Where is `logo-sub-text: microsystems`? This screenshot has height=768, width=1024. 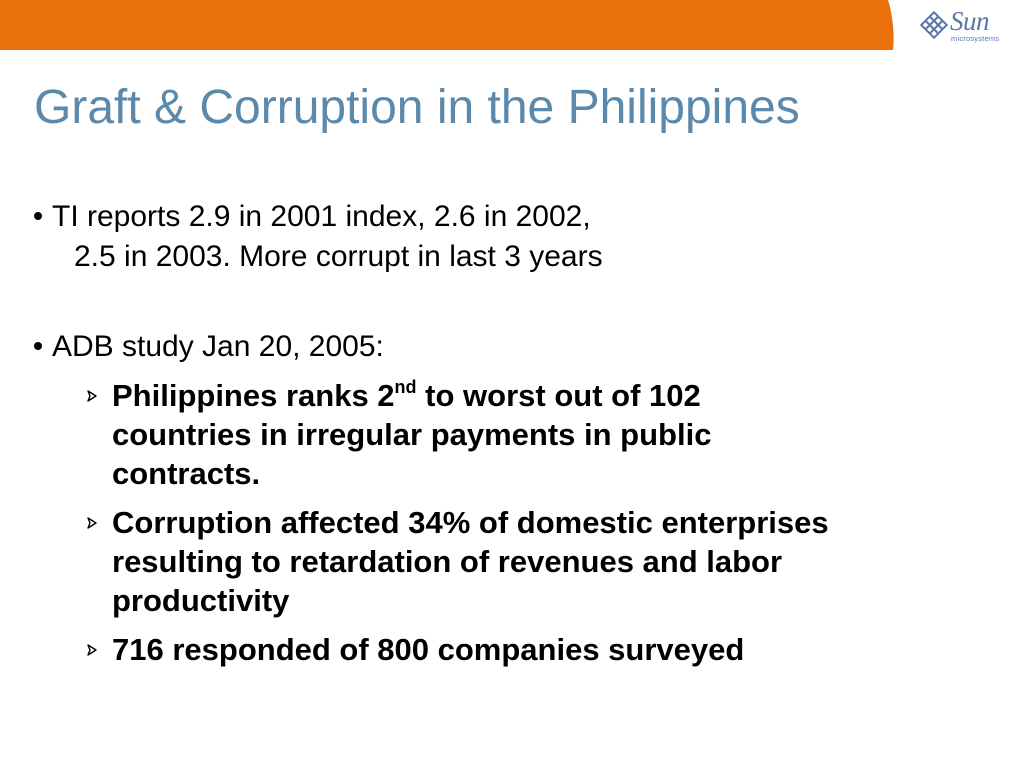 logo-sub-text: microsystems is located at coordinates (975, 38).